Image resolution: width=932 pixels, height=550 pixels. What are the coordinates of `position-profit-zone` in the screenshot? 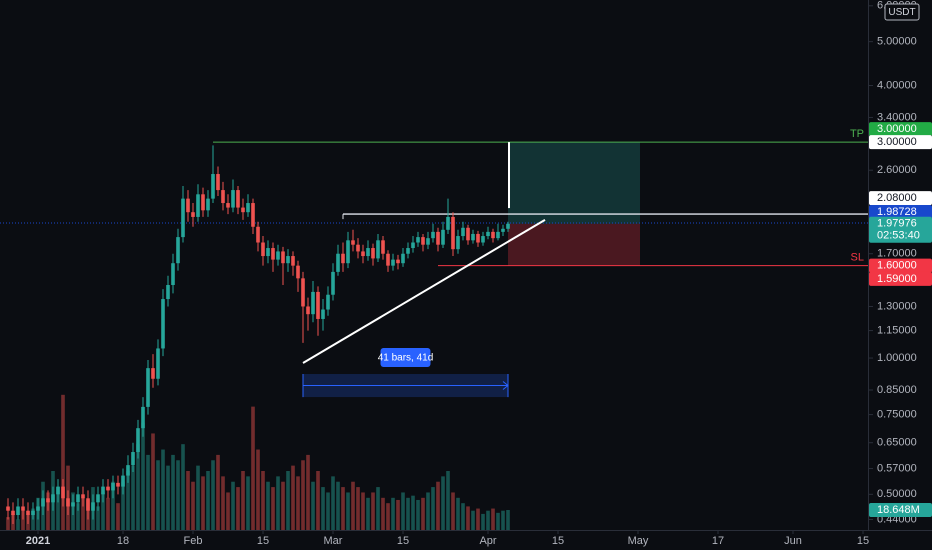 It's located at (574, 183).